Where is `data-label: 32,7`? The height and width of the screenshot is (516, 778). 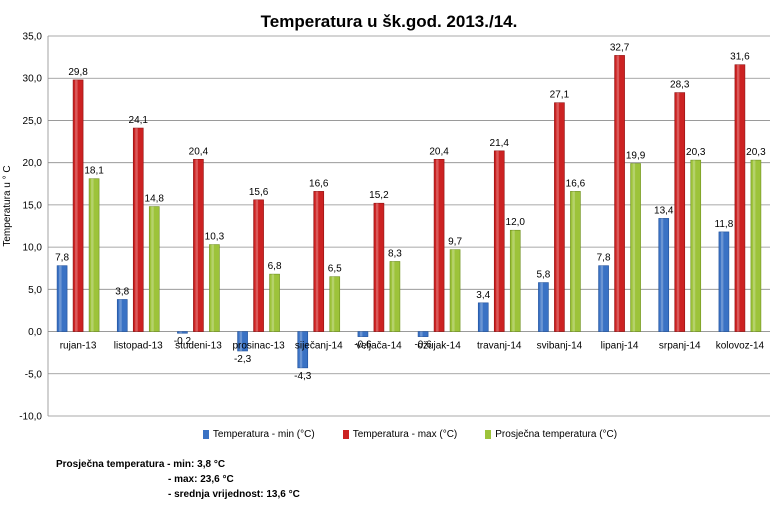 data-label: 32,7 is located at coordinates (620, 47).